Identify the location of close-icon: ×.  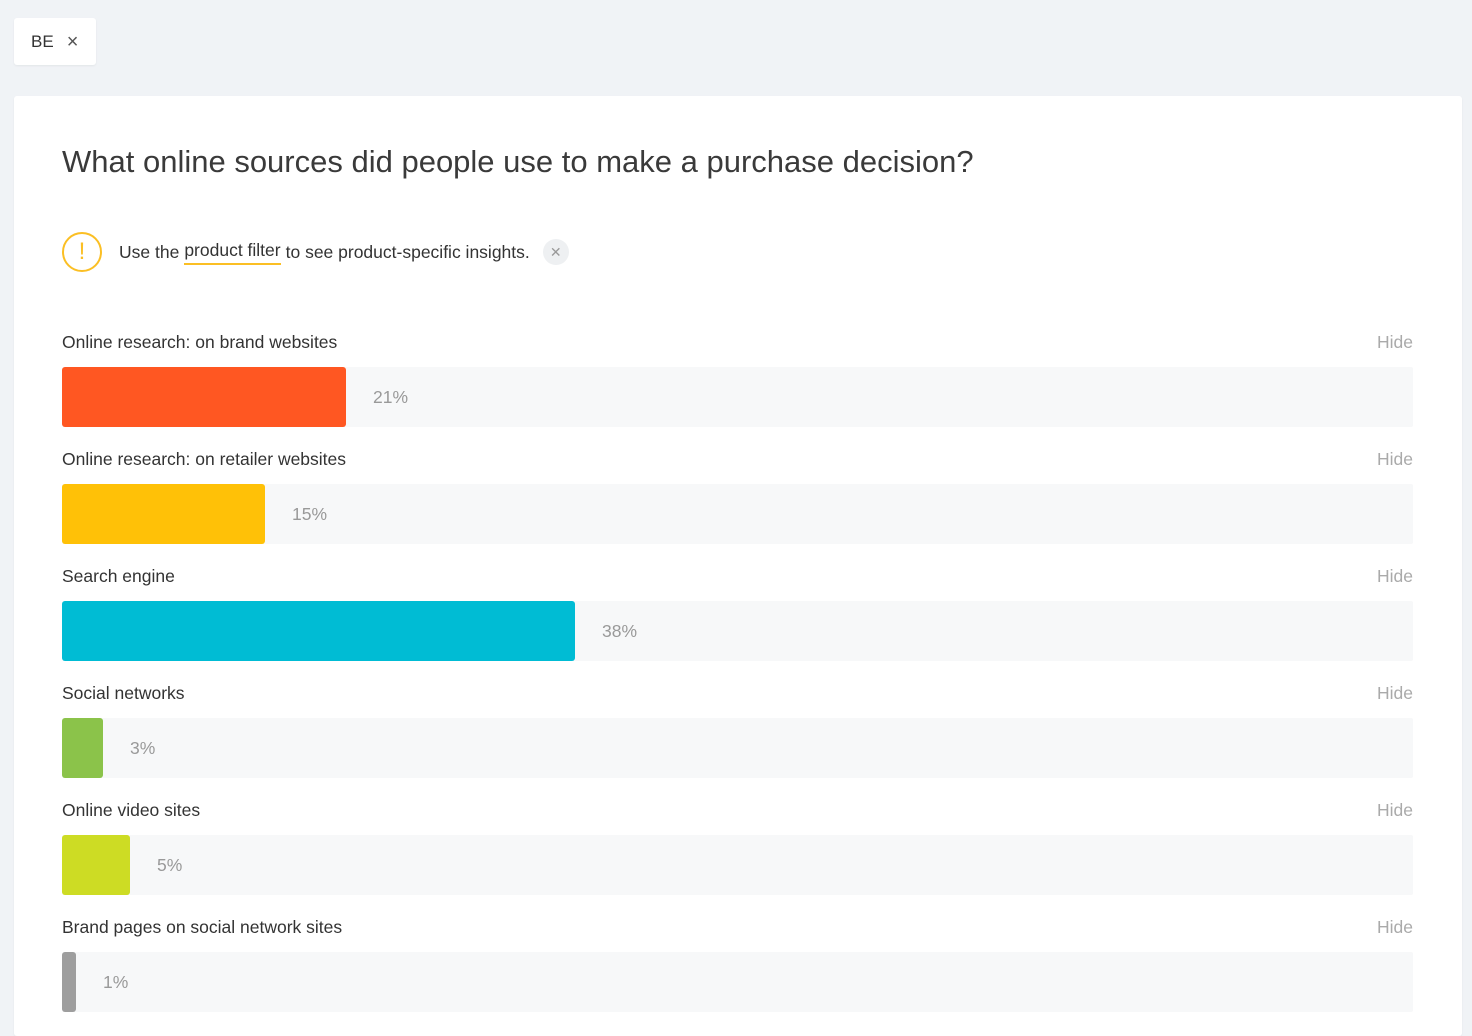
(72, 41).